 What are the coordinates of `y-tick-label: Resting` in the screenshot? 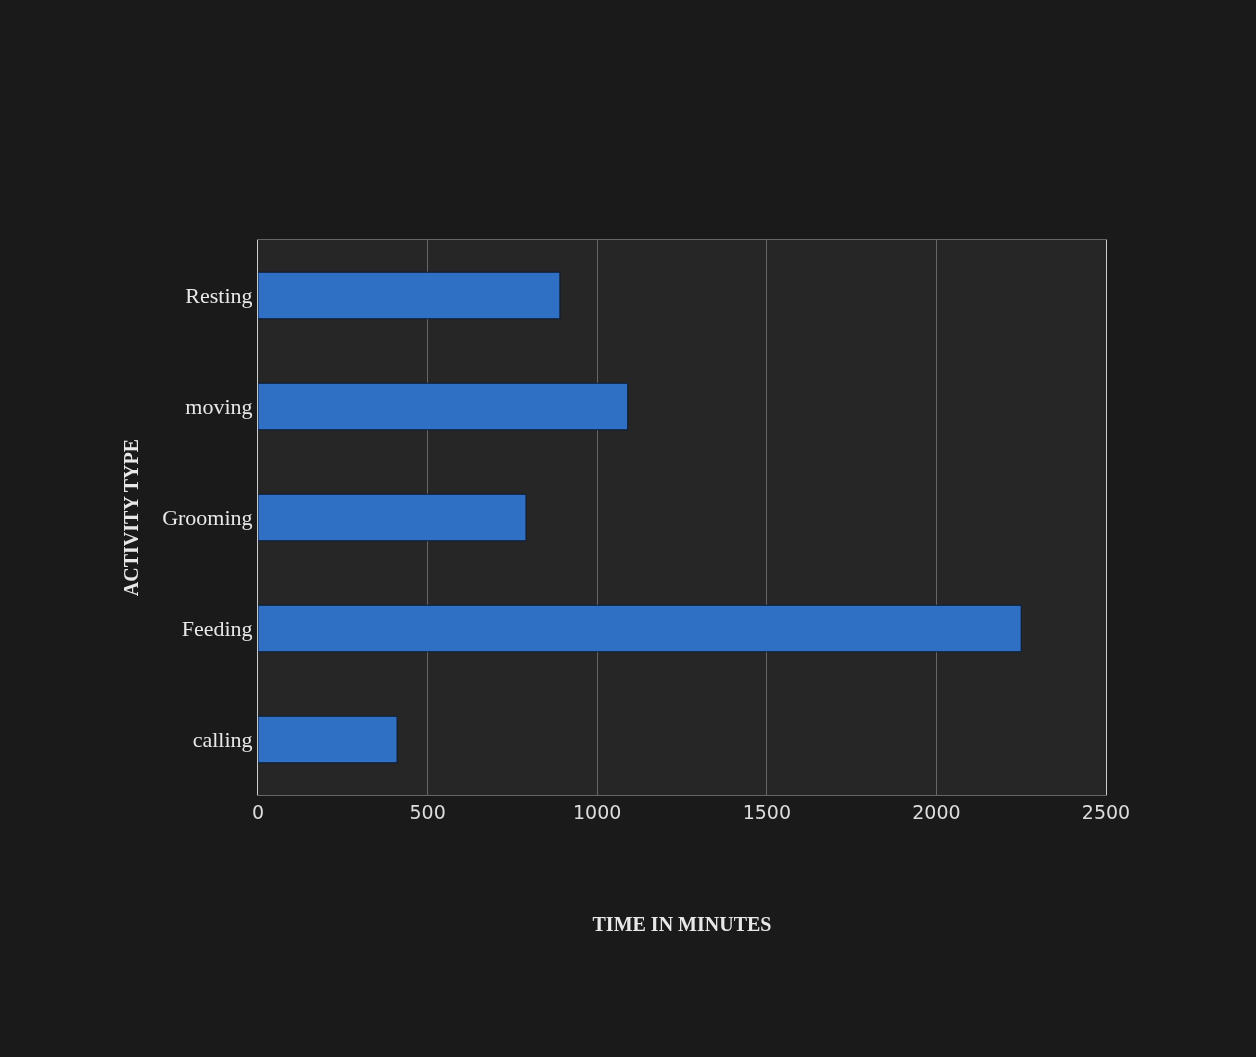 It's located at (219, 296).